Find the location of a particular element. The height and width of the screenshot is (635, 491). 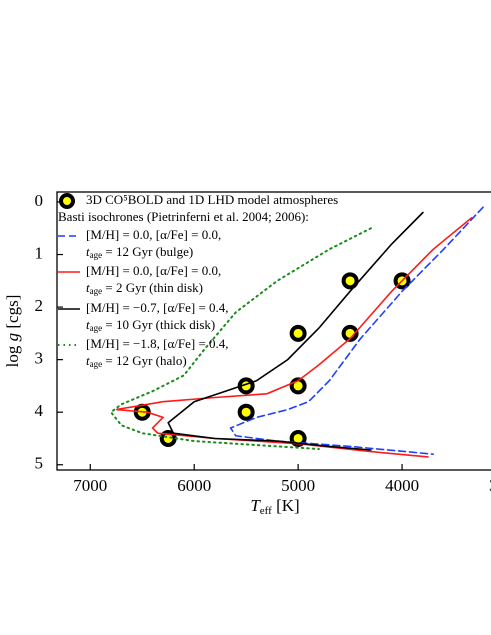

legend-note-text: = 10 Gyr (thick disk) is located at coordinates (158, 324).